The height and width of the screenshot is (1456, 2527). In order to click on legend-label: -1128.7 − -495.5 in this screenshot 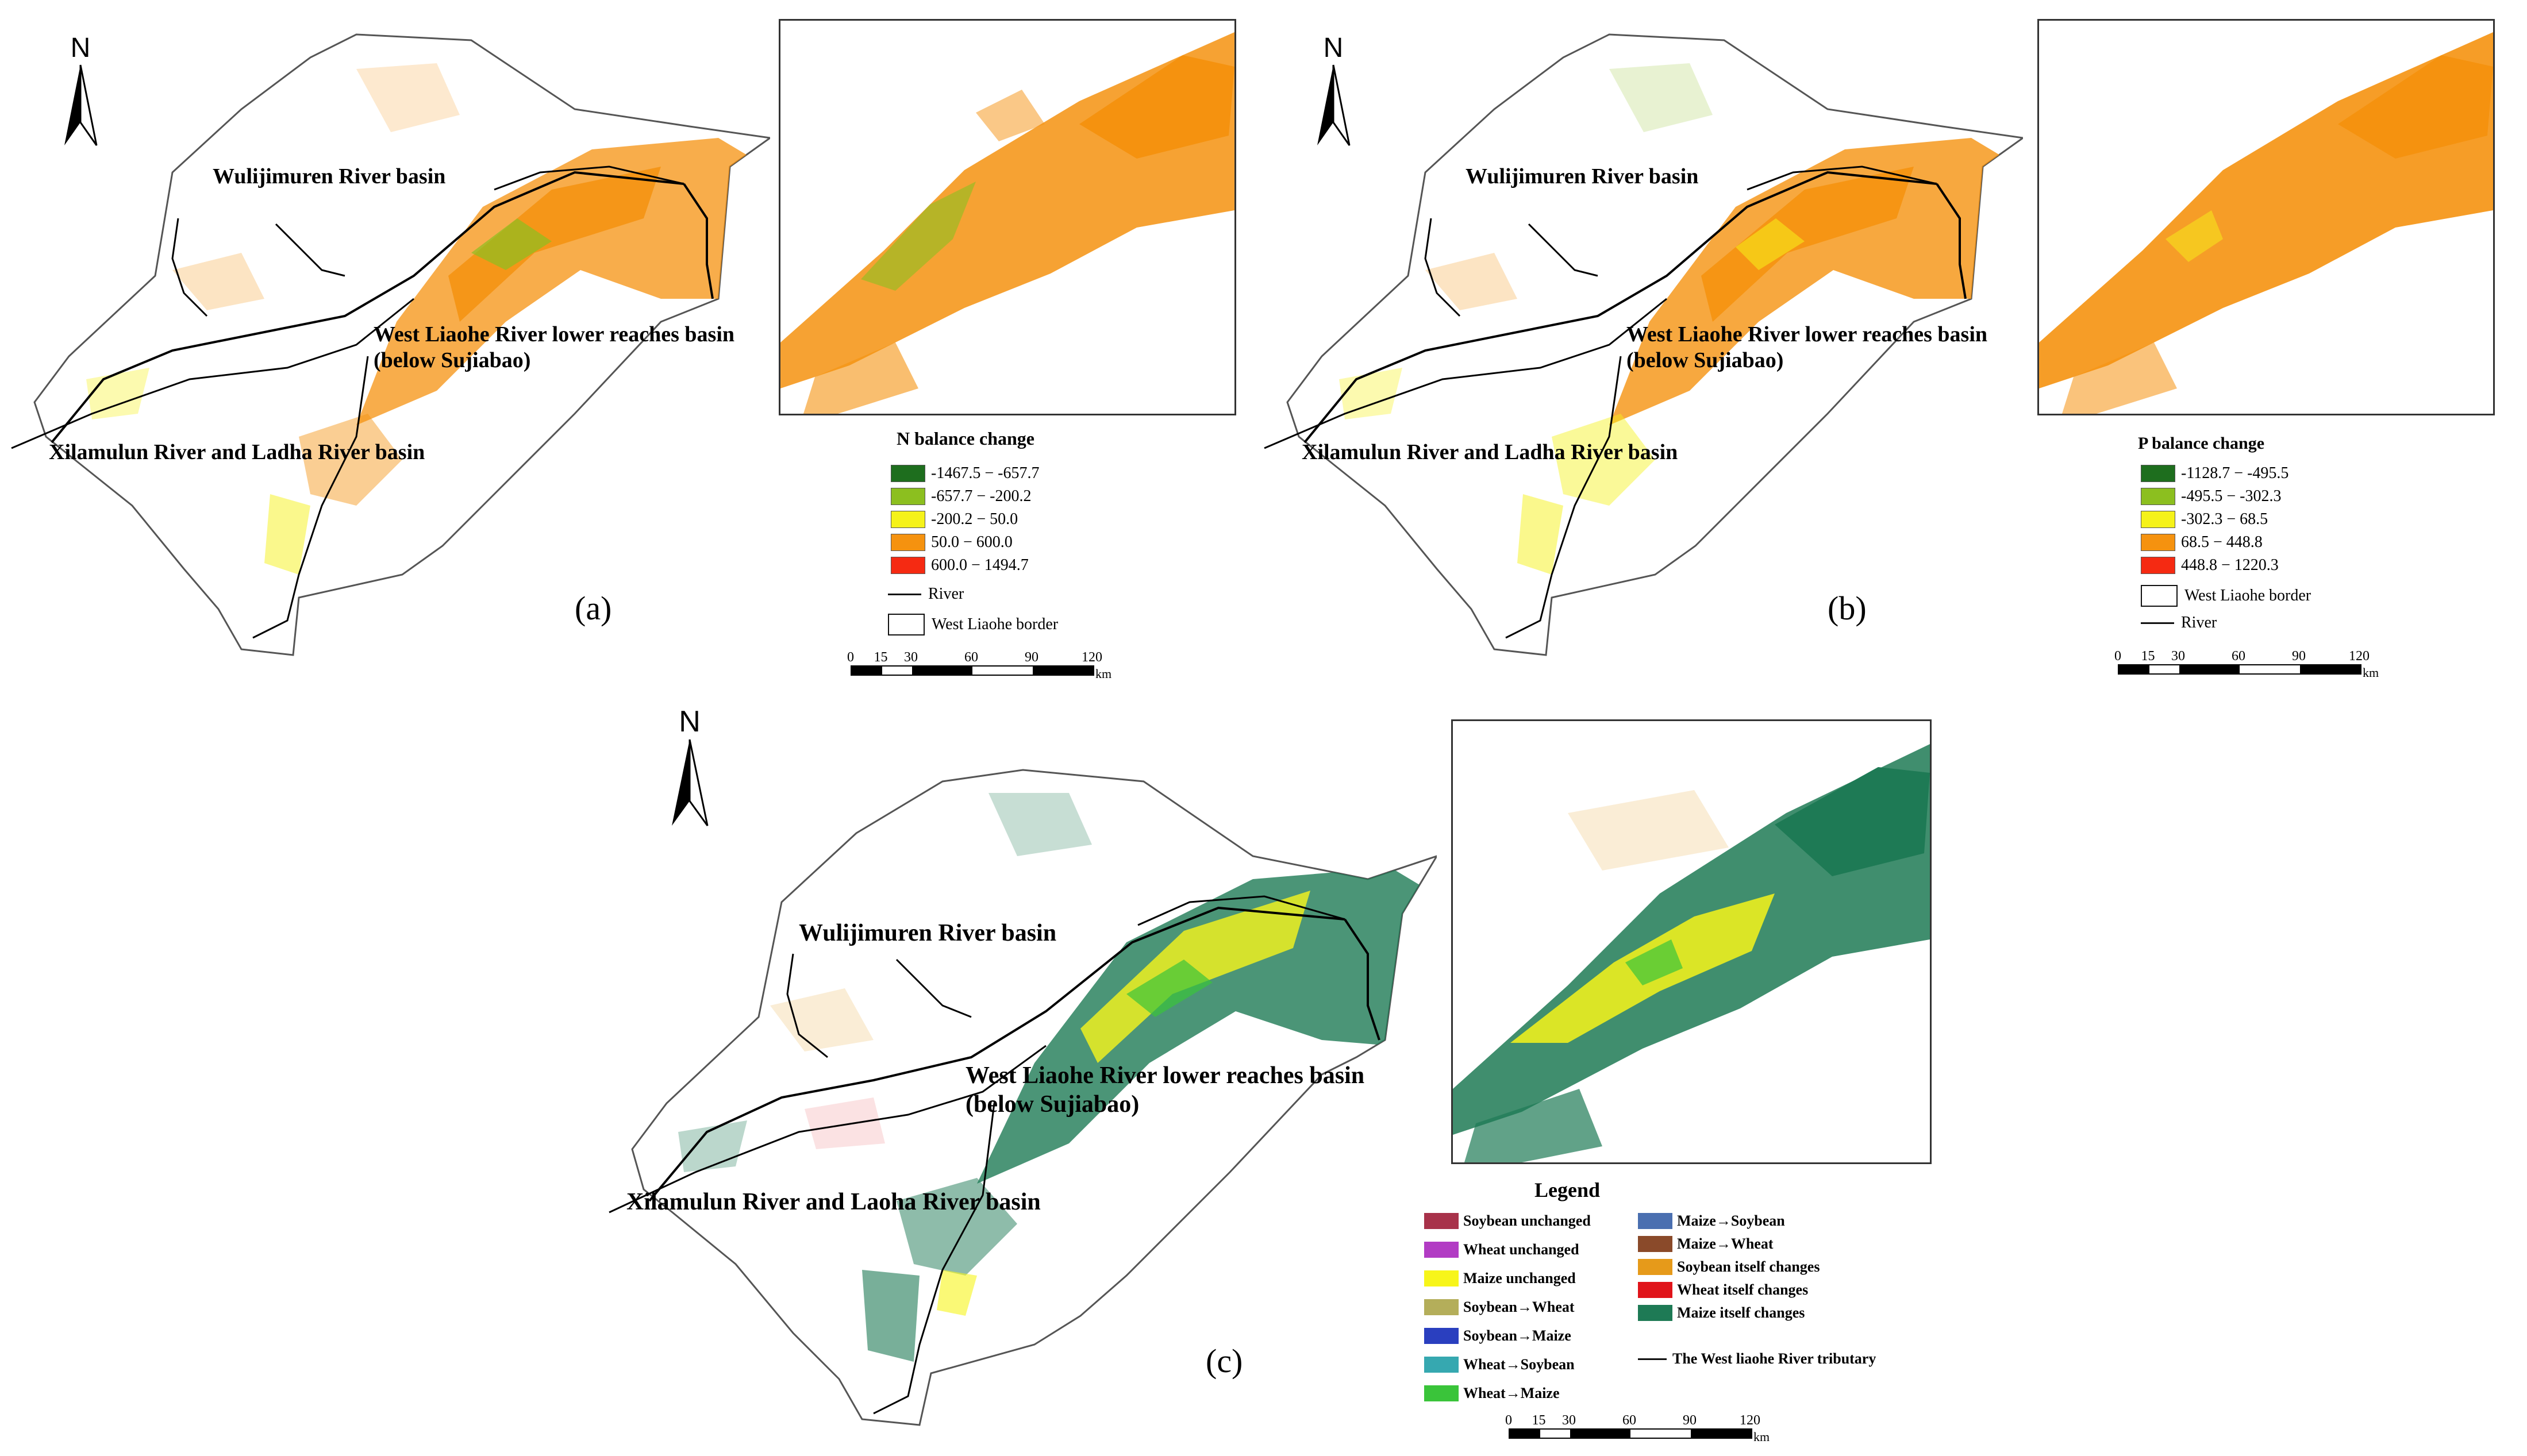, I will do `click(2235, 473)`.